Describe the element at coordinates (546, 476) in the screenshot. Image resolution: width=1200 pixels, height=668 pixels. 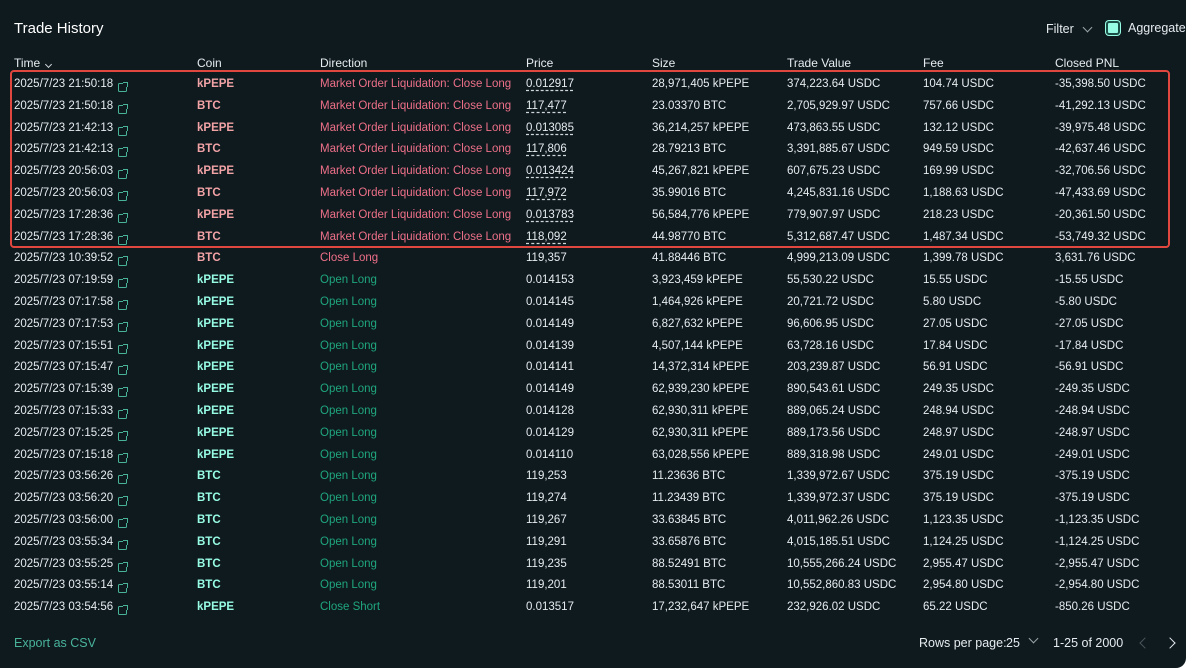
I see `price-cell: 119,253` at that location.